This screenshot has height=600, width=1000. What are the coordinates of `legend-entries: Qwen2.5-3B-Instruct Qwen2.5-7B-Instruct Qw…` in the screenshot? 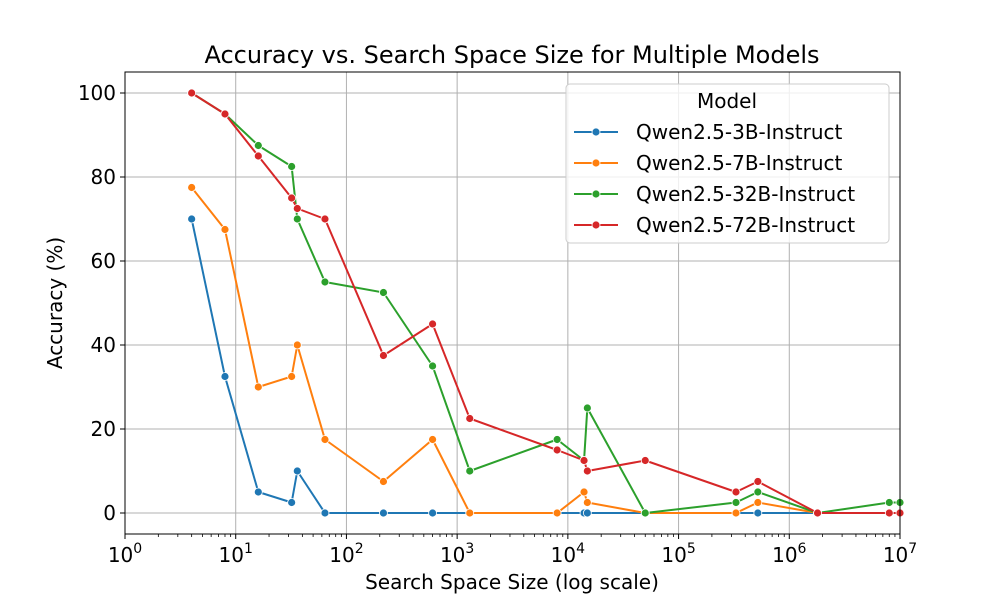 It's located at (714, 178).